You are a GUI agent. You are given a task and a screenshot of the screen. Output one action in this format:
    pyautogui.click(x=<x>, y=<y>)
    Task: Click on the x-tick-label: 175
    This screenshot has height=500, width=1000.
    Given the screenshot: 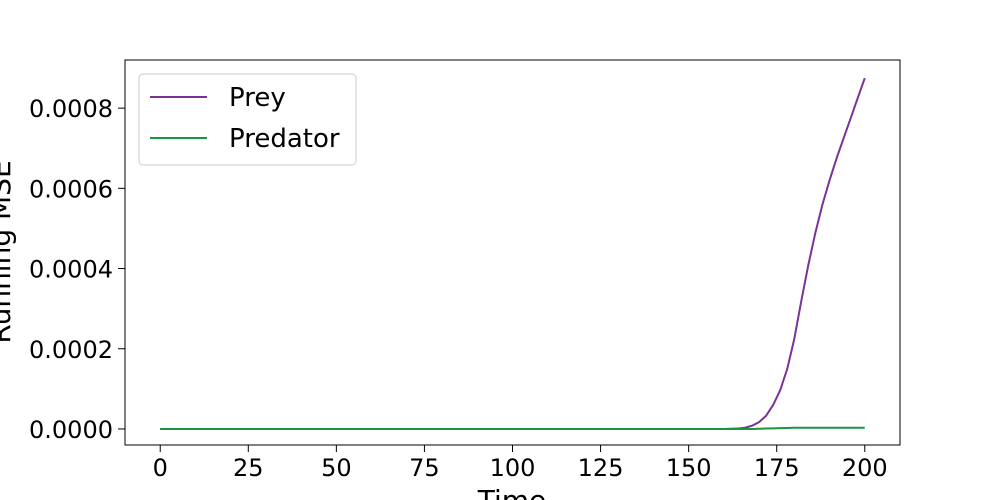 What is the action you would take?
    pyautogui.click(x=777, y=468)
    